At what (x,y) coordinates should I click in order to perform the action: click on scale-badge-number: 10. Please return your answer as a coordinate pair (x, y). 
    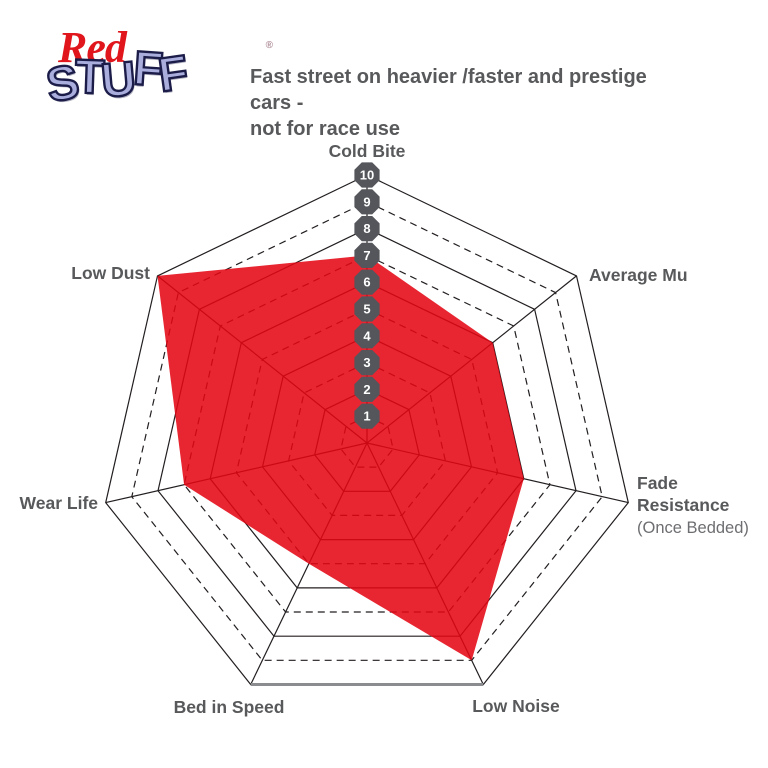
    Looking at the image, I should click on (367, 175).